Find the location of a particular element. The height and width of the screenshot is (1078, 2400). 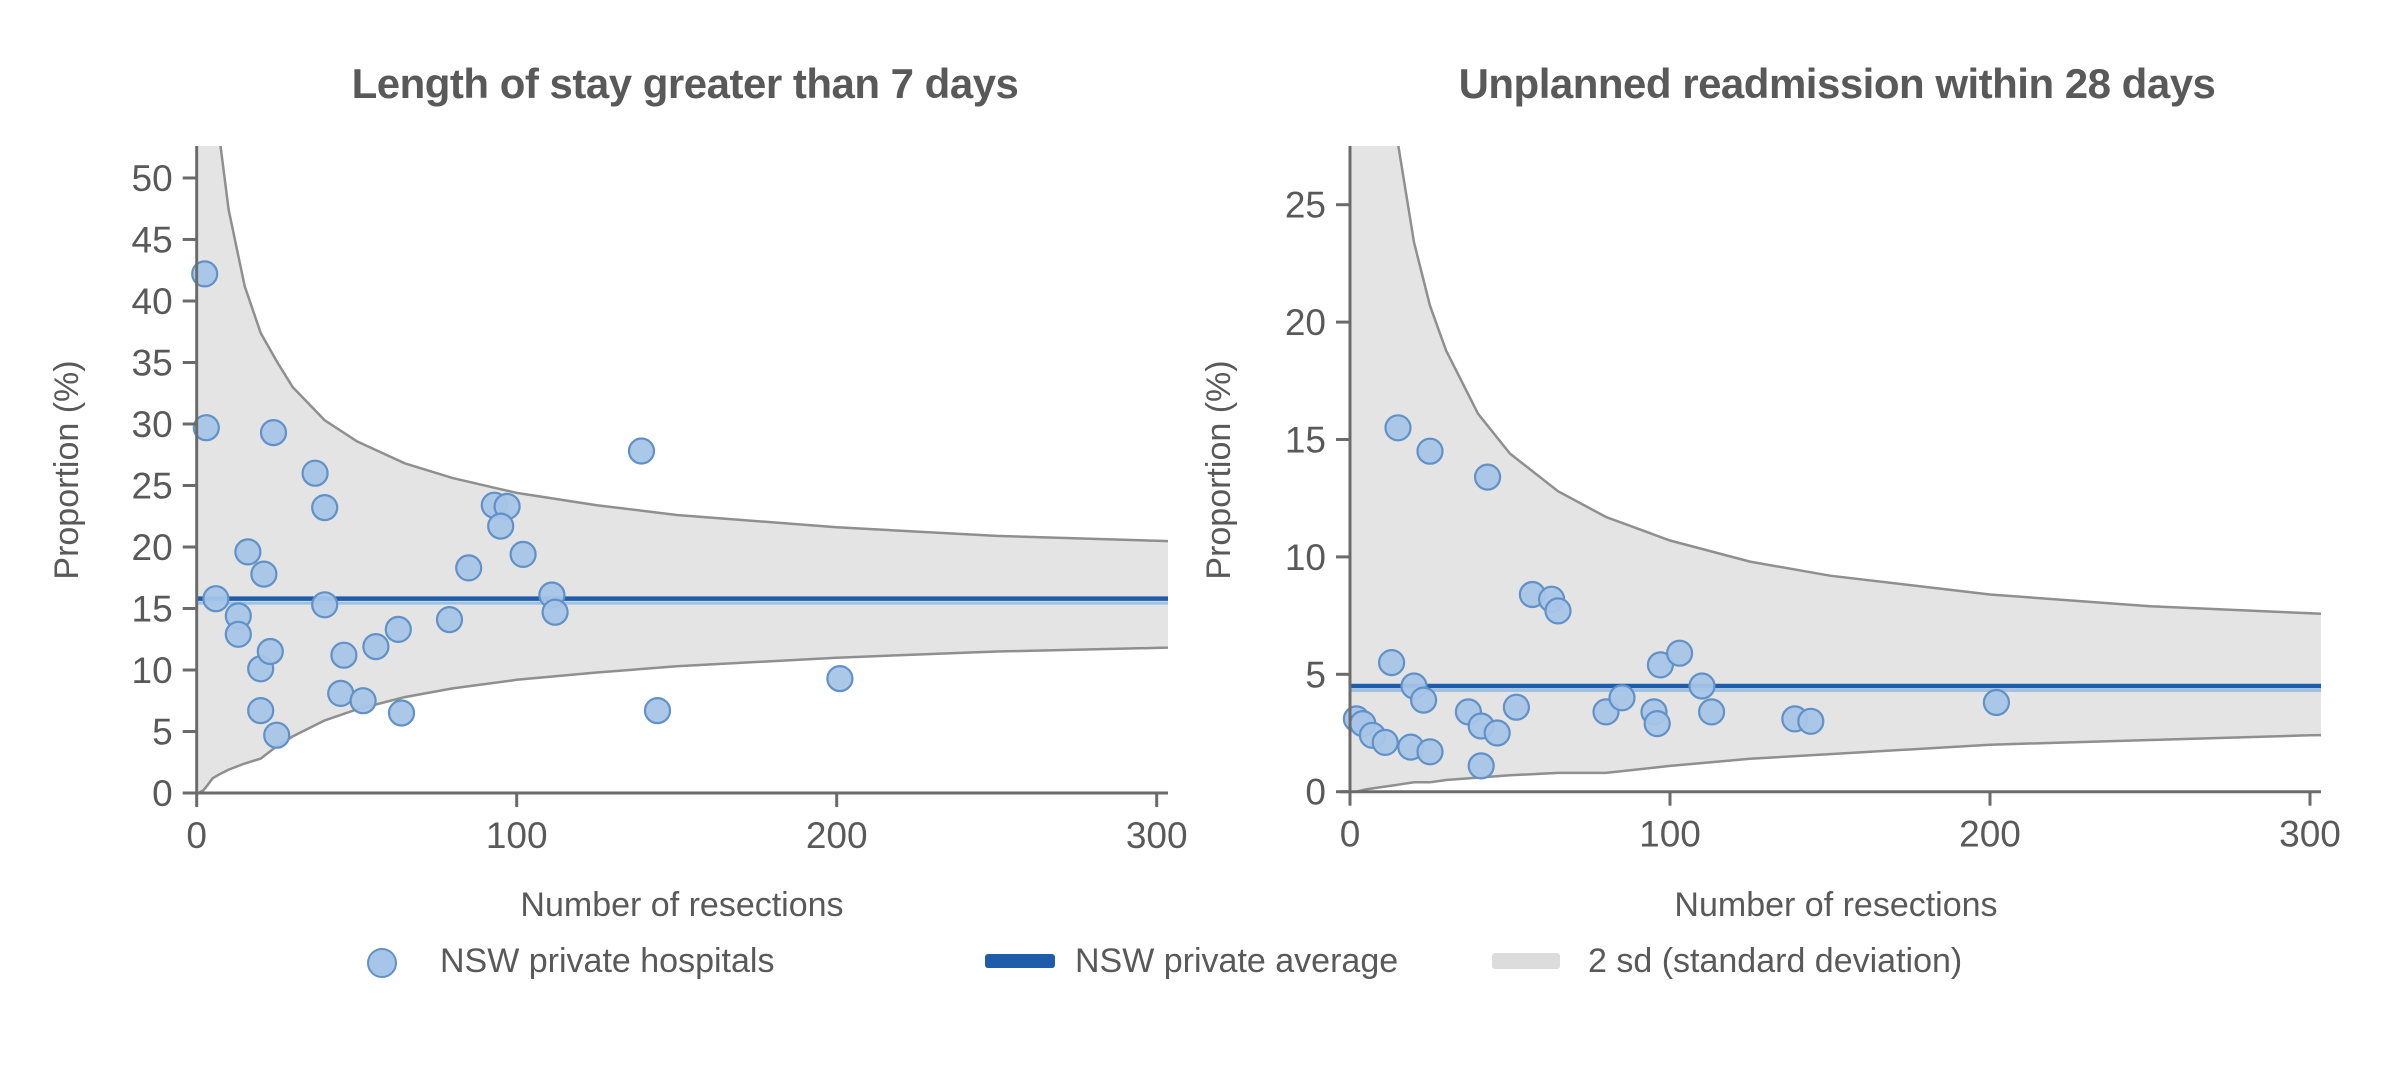

x-axis-label-right: Number of resections is located at coordinates (1836, 905).